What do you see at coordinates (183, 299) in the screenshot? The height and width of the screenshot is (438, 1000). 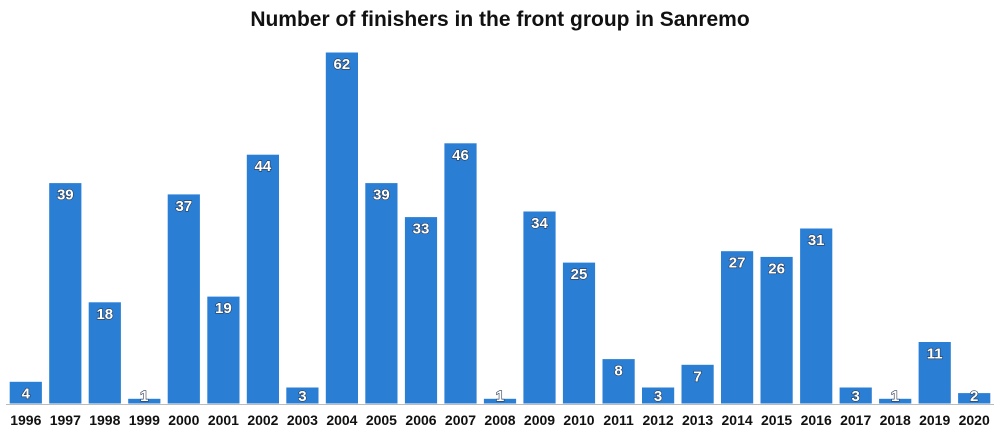 I see `bar-2000` at bounding box center [183, 299].